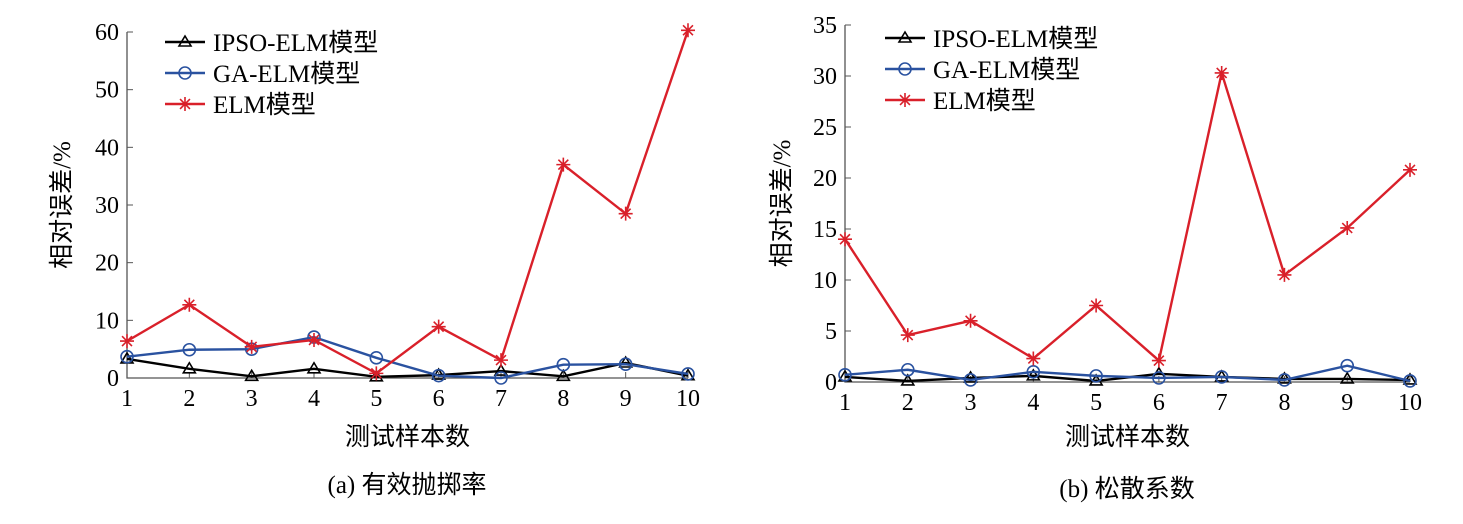 The image size is (1463, 524). Describe the element at coordinates (107, 321) in the screenshot. I see `y-tick-label: 10` at that location.